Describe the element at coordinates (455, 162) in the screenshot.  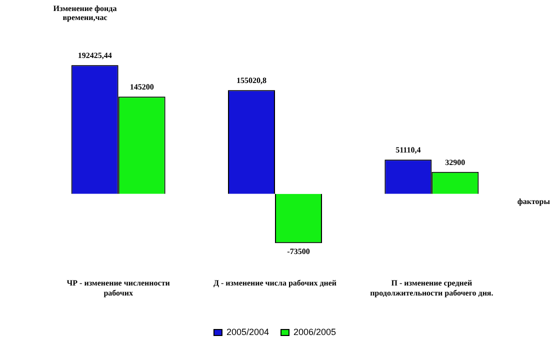
I see `data-label: 32900` at that location.